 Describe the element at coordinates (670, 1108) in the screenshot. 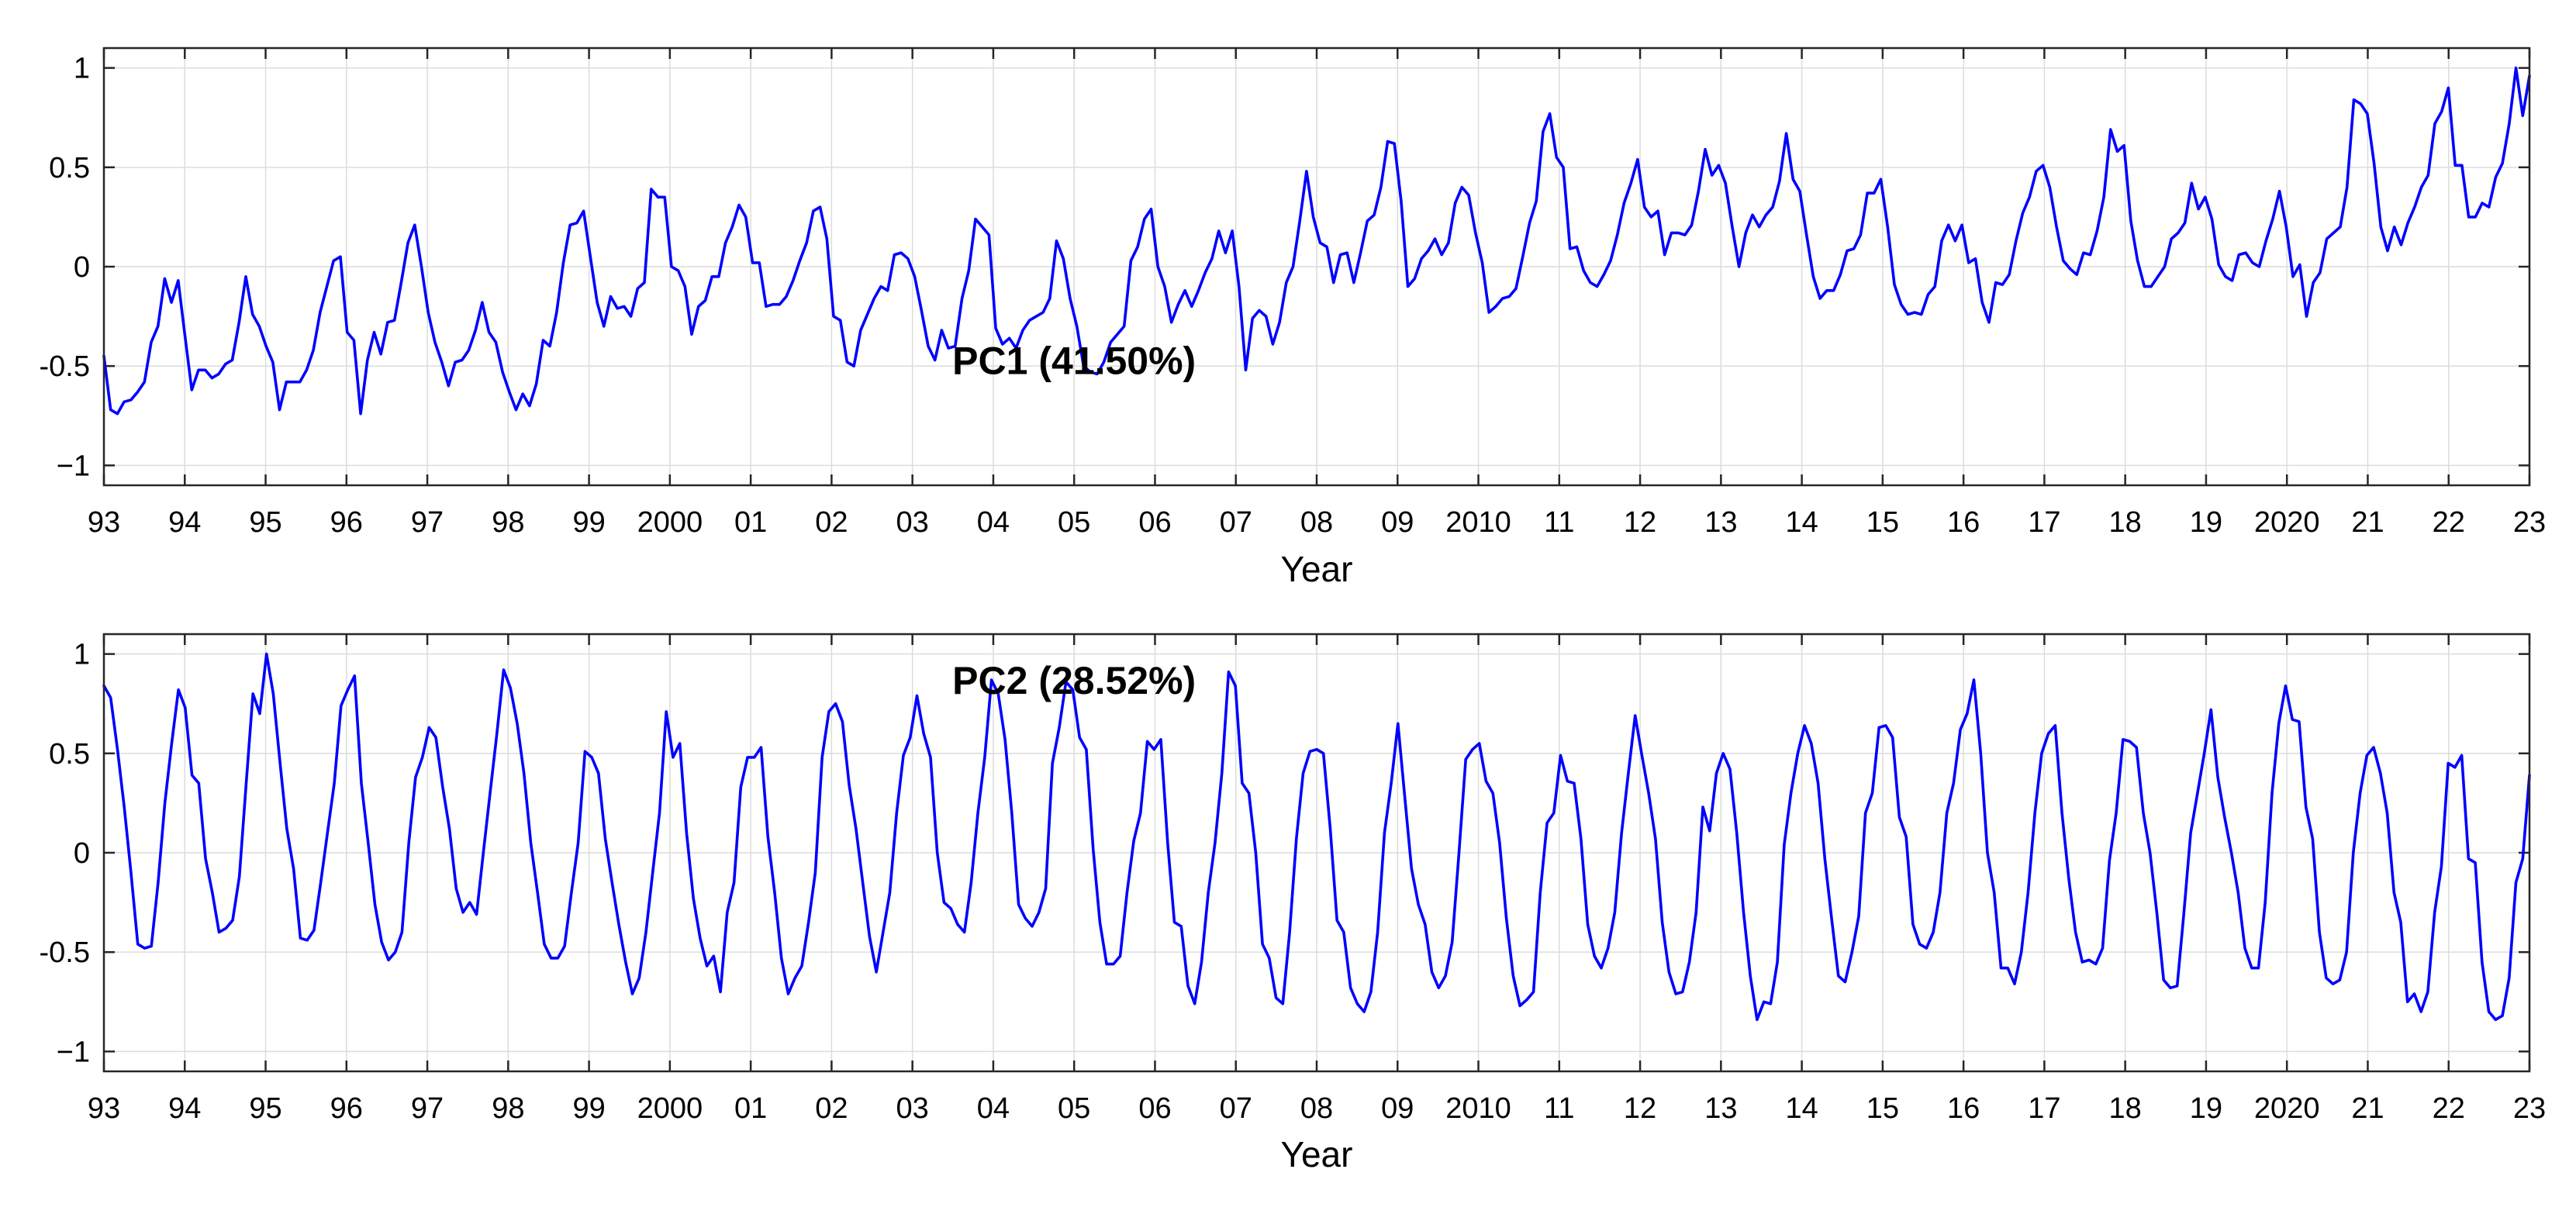

I see `pc2-x-tick-label: 2000` at that location.